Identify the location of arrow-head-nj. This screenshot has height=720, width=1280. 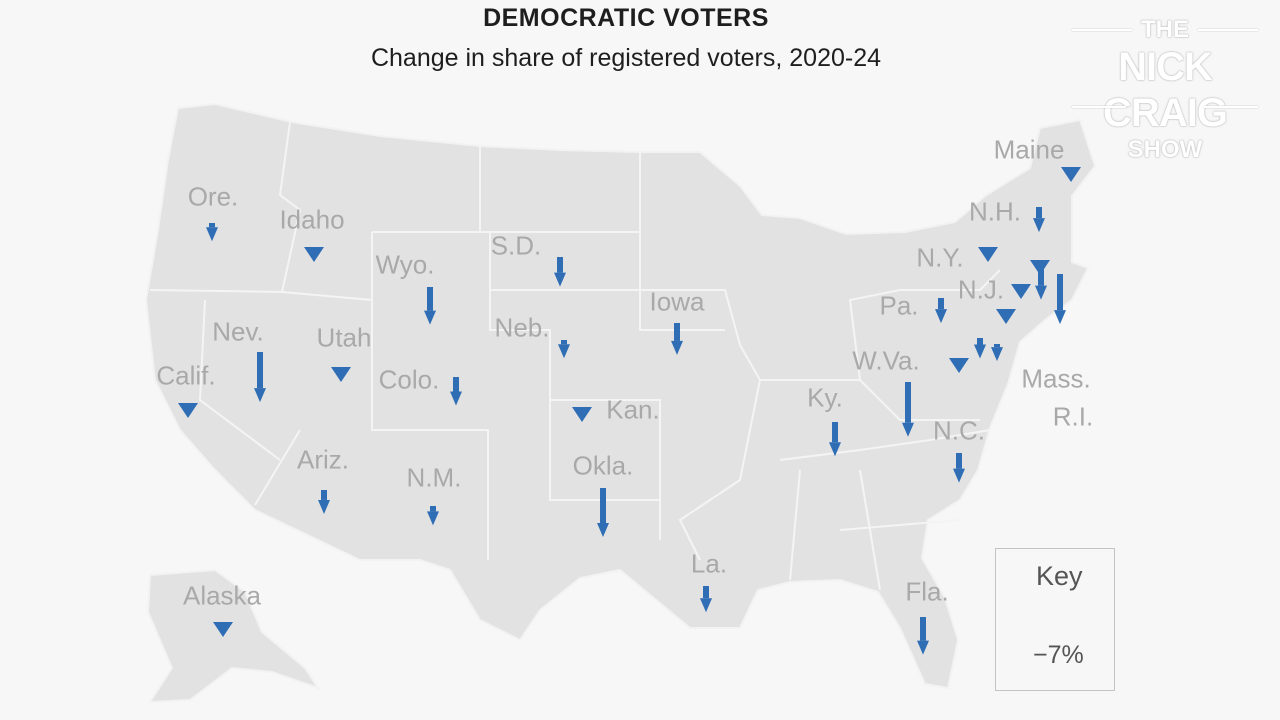
(1021, 291).